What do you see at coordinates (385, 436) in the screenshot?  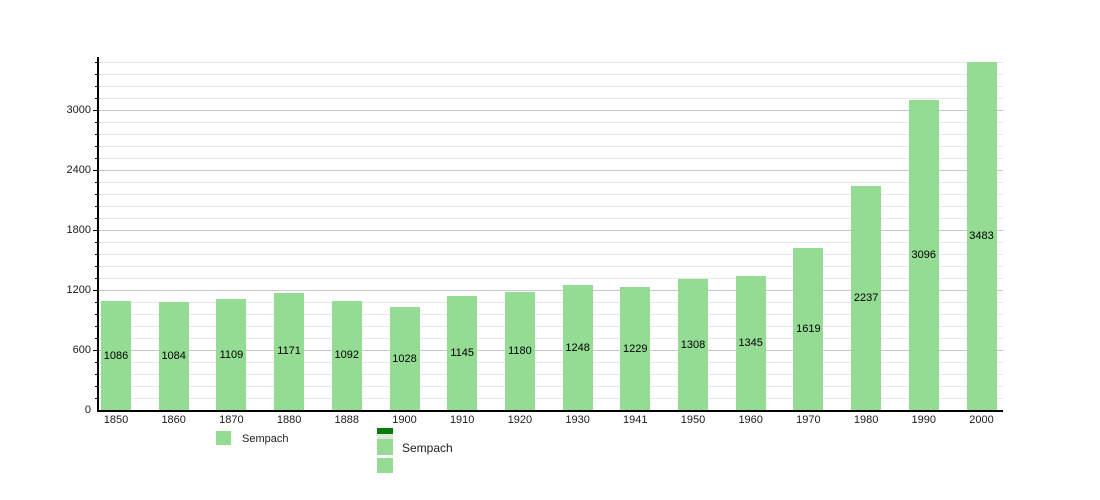 I see `legend-swatch-pale-bar` at bounding box center [385, 436].